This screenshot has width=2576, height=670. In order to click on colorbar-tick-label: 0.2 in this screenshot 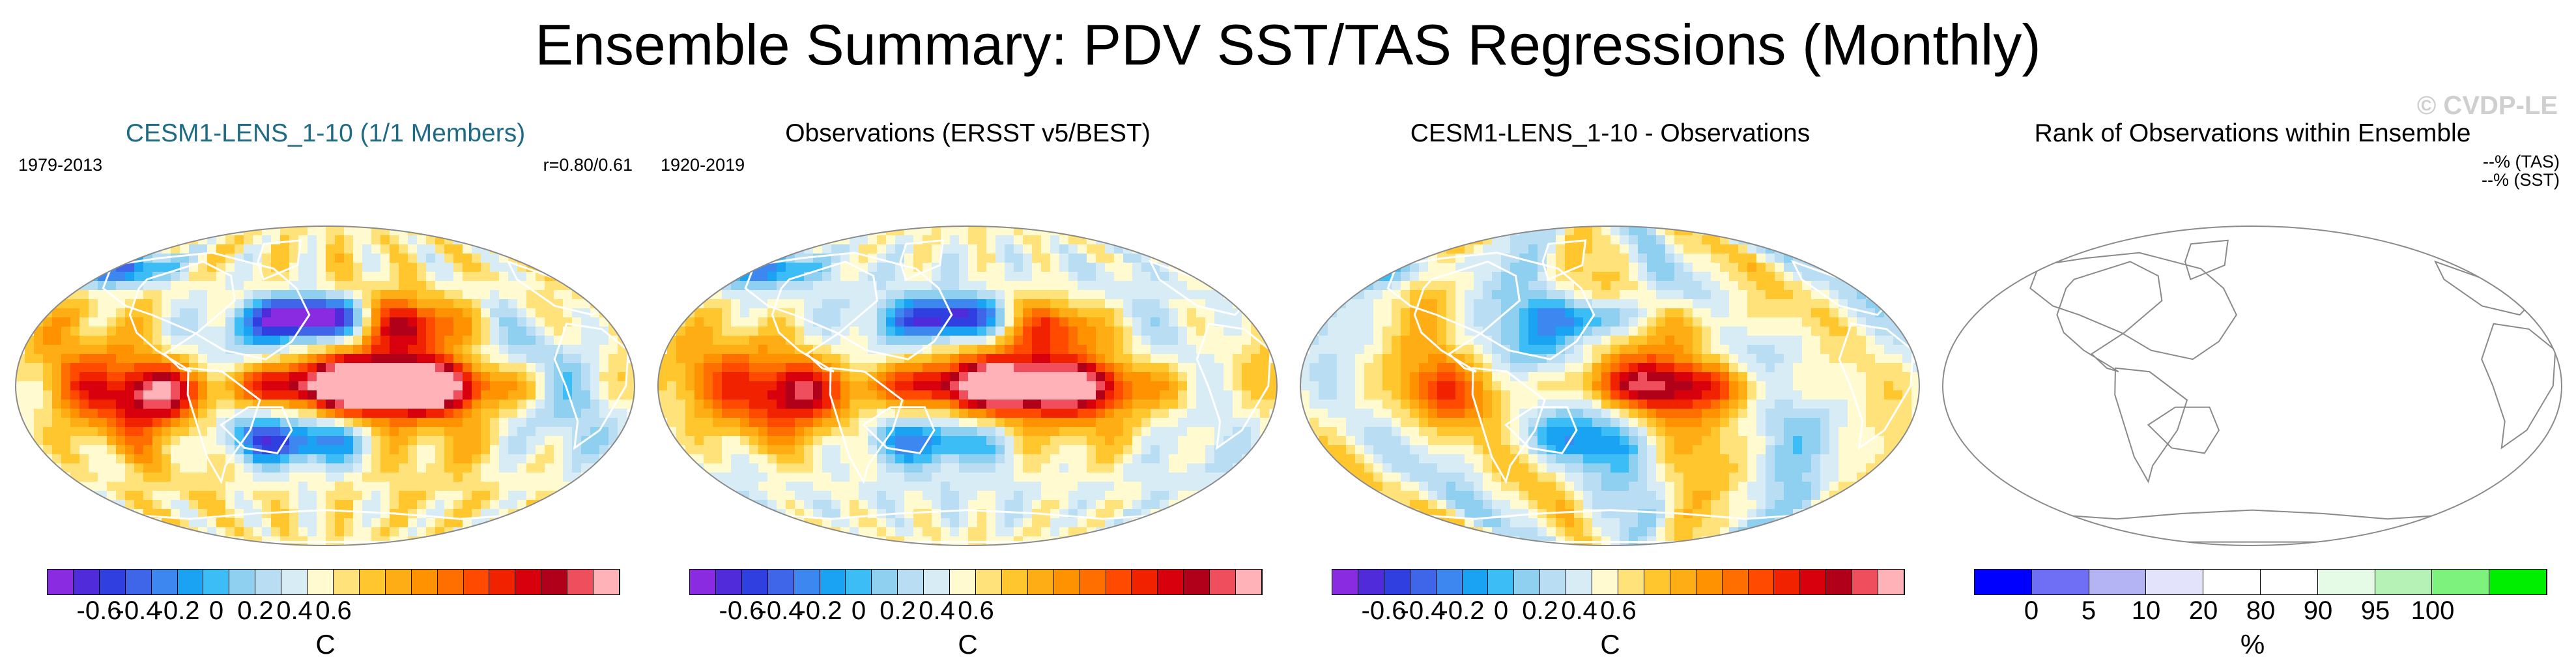, I will do `click(255, 610)`.